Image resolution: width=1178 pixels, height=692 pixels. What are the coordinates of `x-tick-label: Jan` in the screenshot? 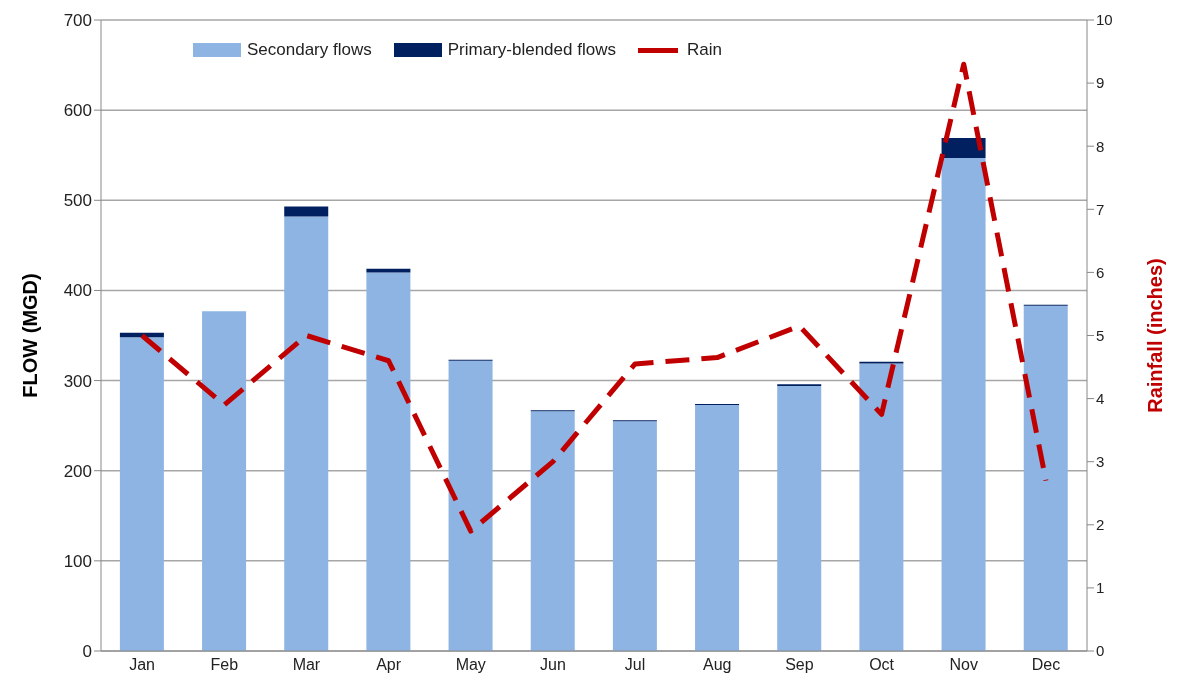 It's located at (142, 665).